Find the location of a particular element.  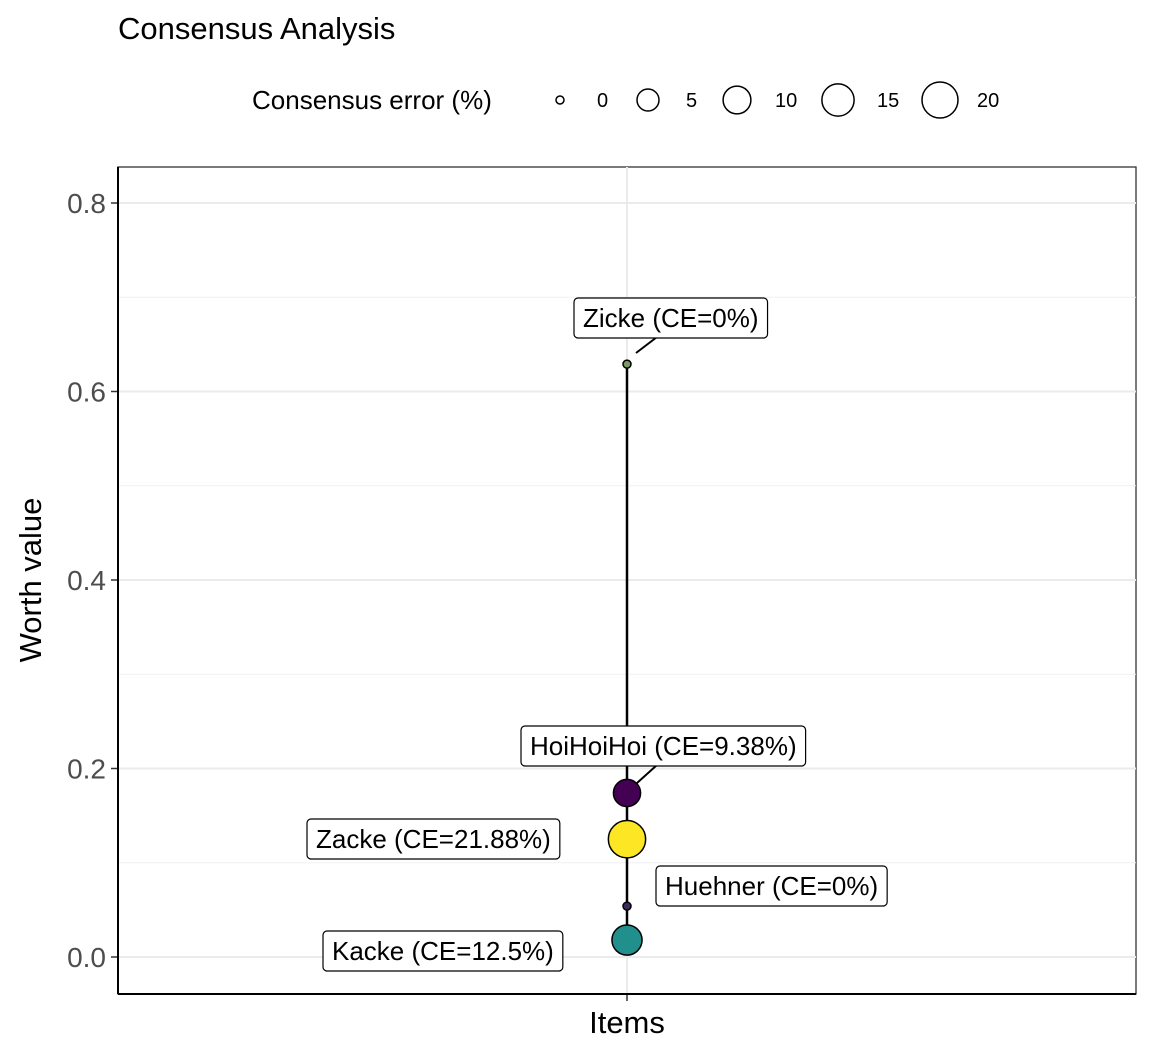

label-text: Huehner (CE=0%) is located at coordinates (771, 886).